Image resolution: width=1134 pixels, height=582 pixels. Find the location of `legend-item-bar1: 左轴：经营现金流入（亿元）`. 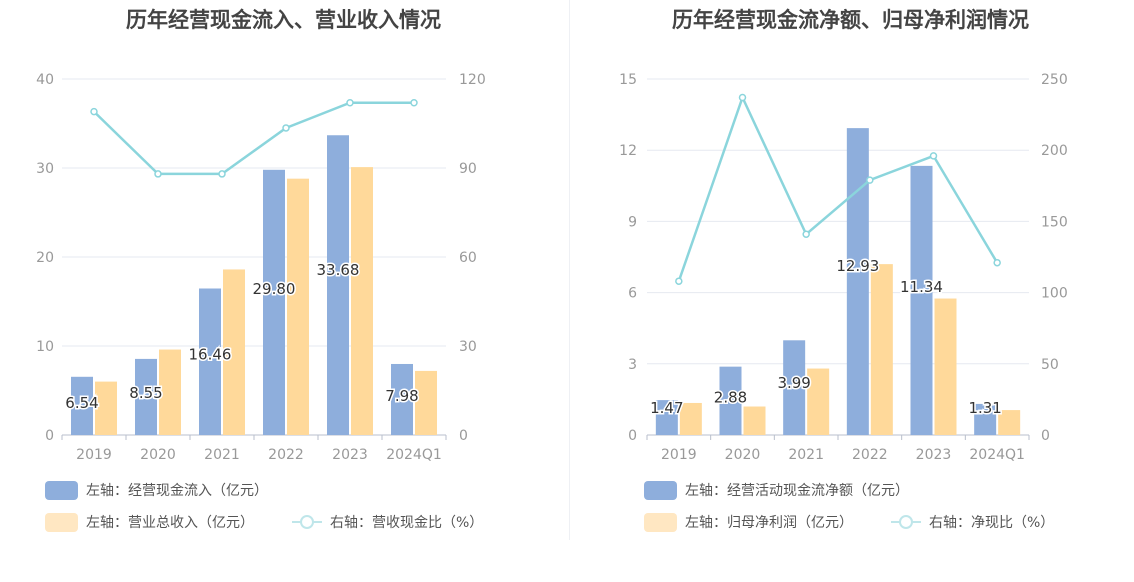

legend-item-bar1: 左轴：经营现金流入（亿元） is located at coordinates (156, 490).